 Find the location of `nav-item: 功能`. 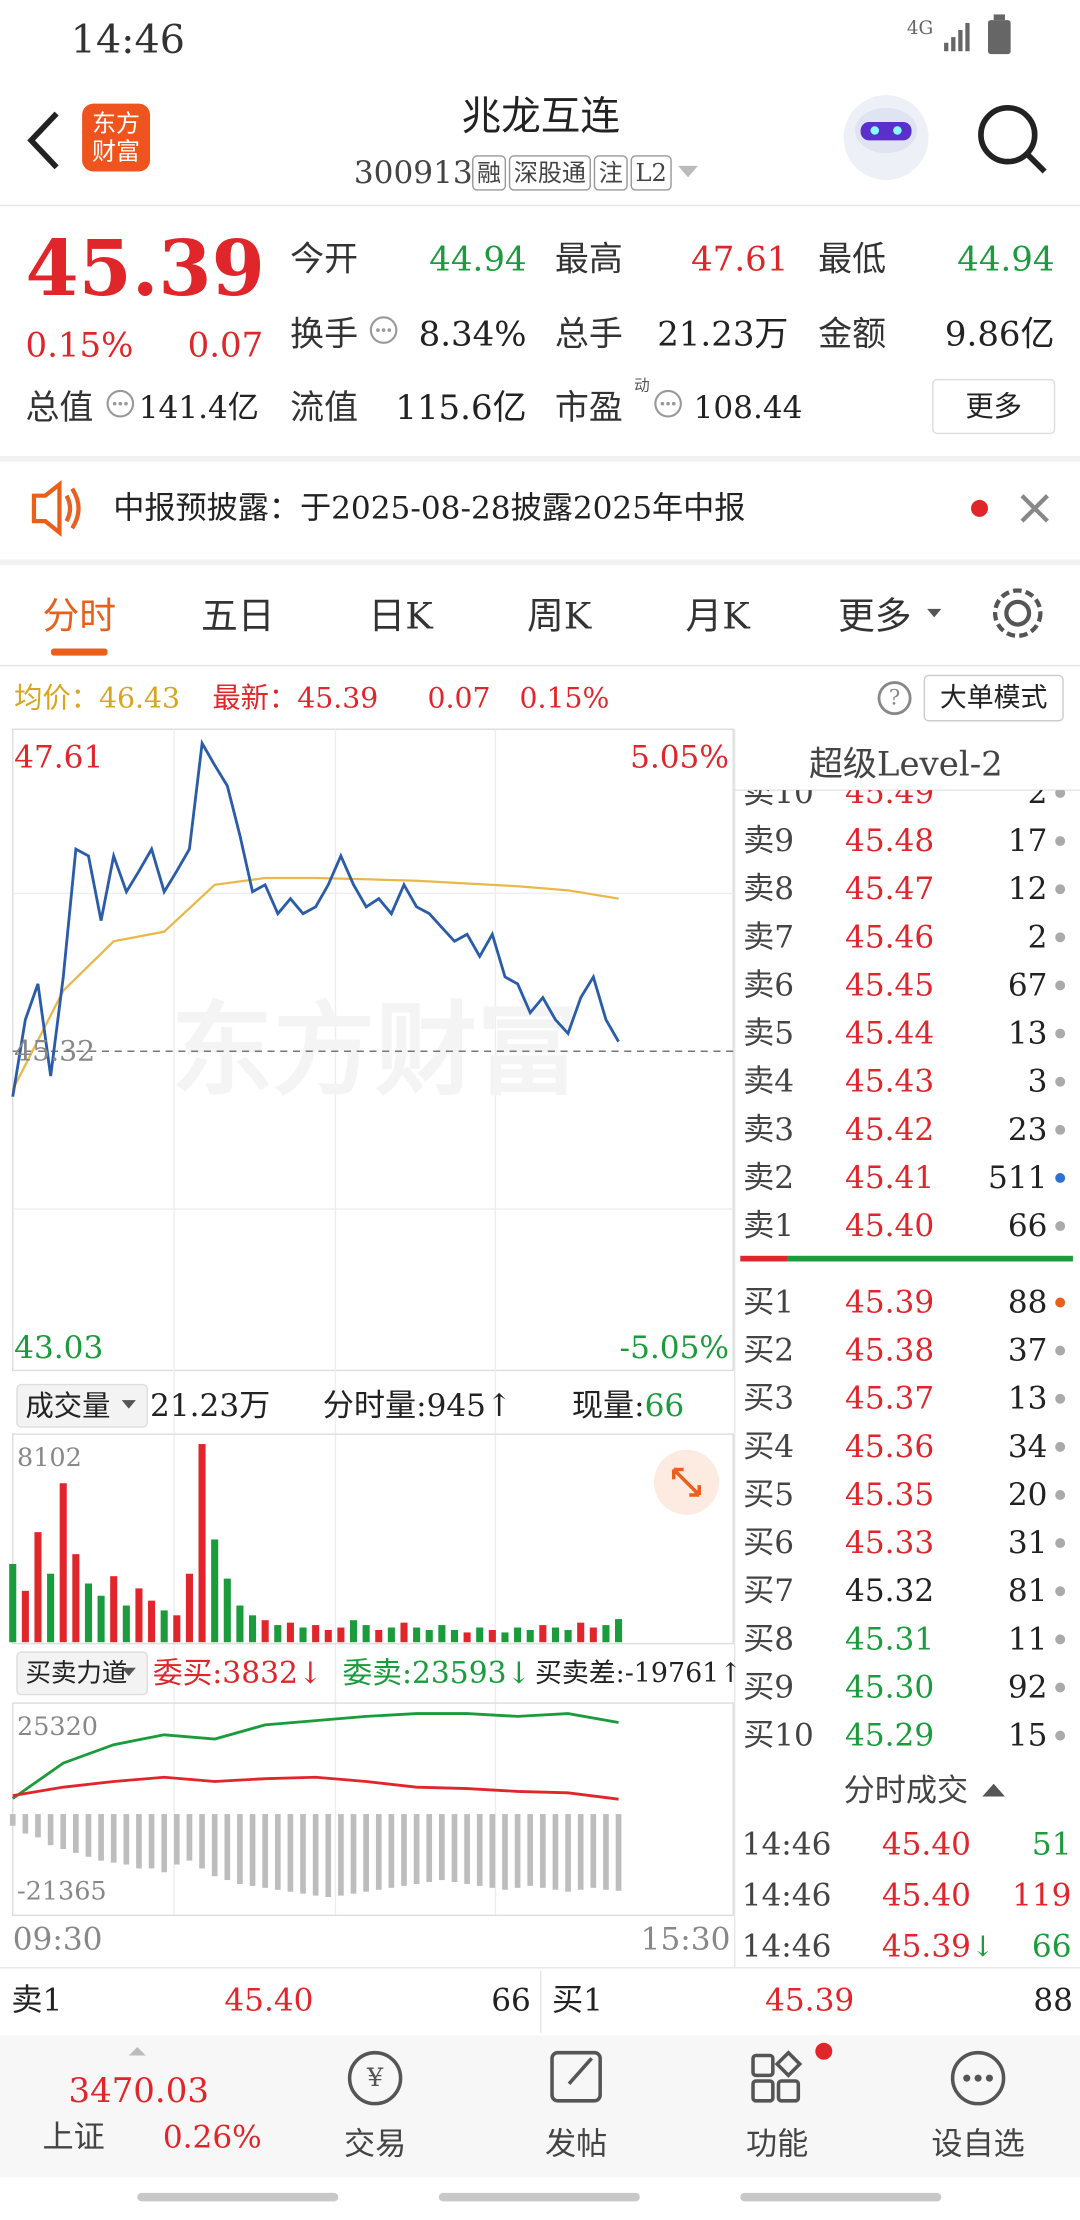

nav-item: 功能 is located at coordinates (777, 2145).